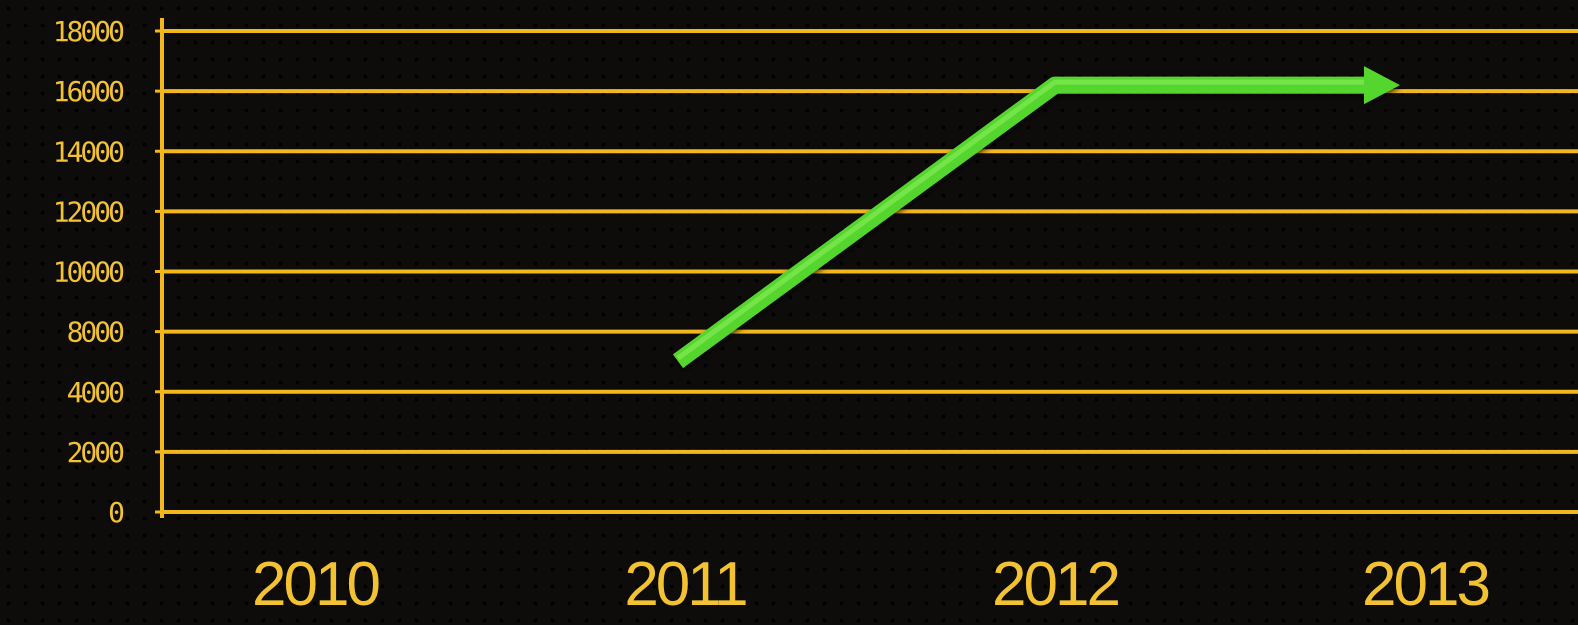 This screenshot has height=625, width=1578. Describe the element at coordinates (88, 31) in the screenshot. I see `y-tick-label: 18000` at that location.